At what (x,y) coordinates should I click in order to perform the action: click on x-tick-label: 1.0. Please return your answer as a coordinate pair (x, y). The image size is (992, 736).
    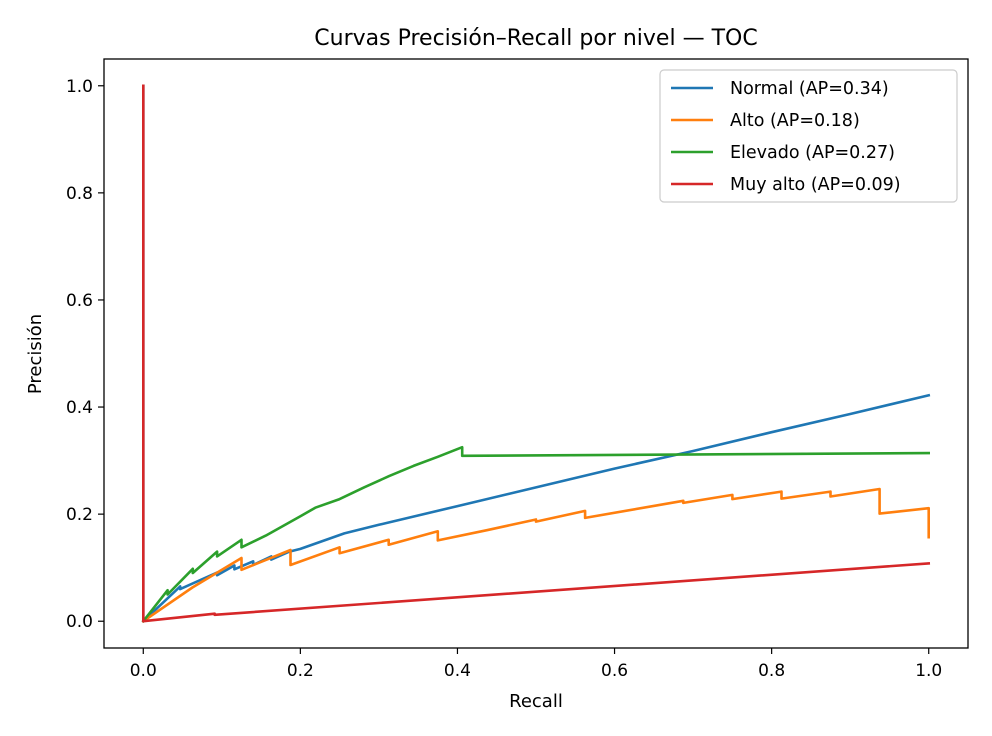
    Looking at the image, I should click on (928, 671).